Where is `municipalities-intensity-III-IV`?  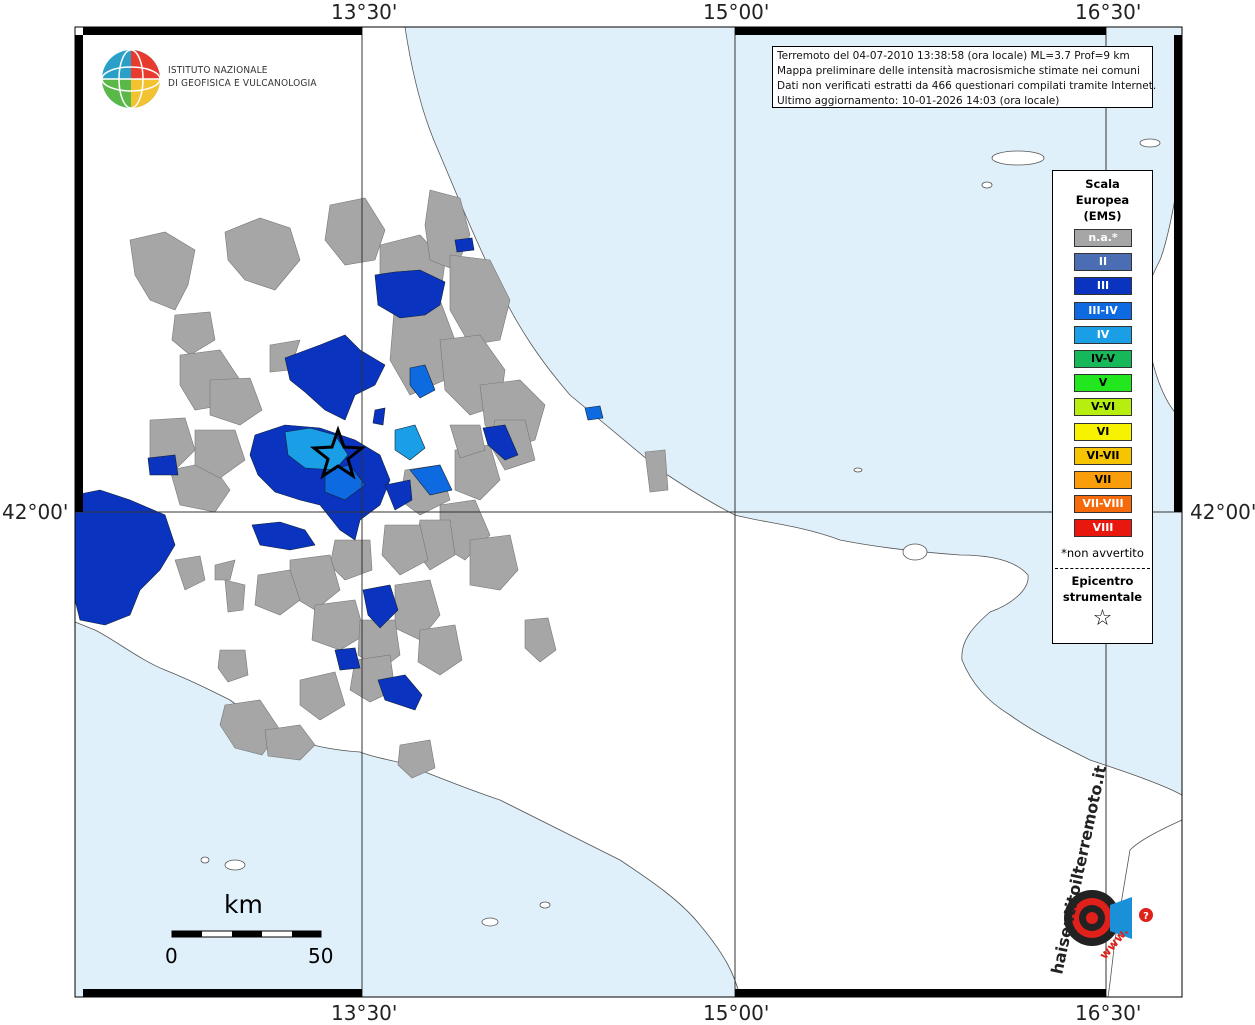 municipalities-intensity-III-IV is located at coordinates (464, 432).